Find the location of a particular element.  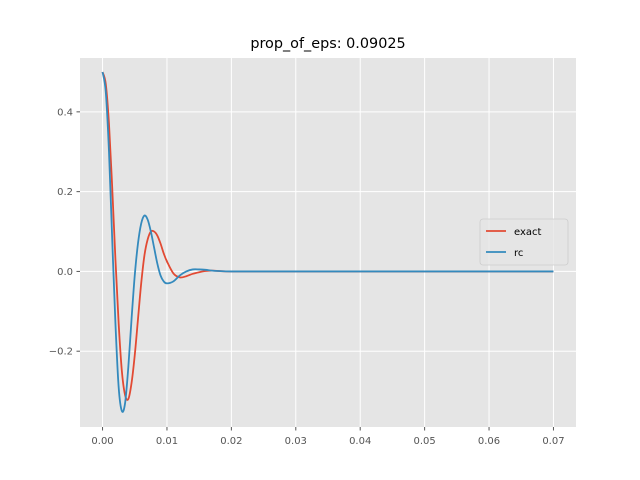

legend: exact rc is located at coordinates (524, 242).